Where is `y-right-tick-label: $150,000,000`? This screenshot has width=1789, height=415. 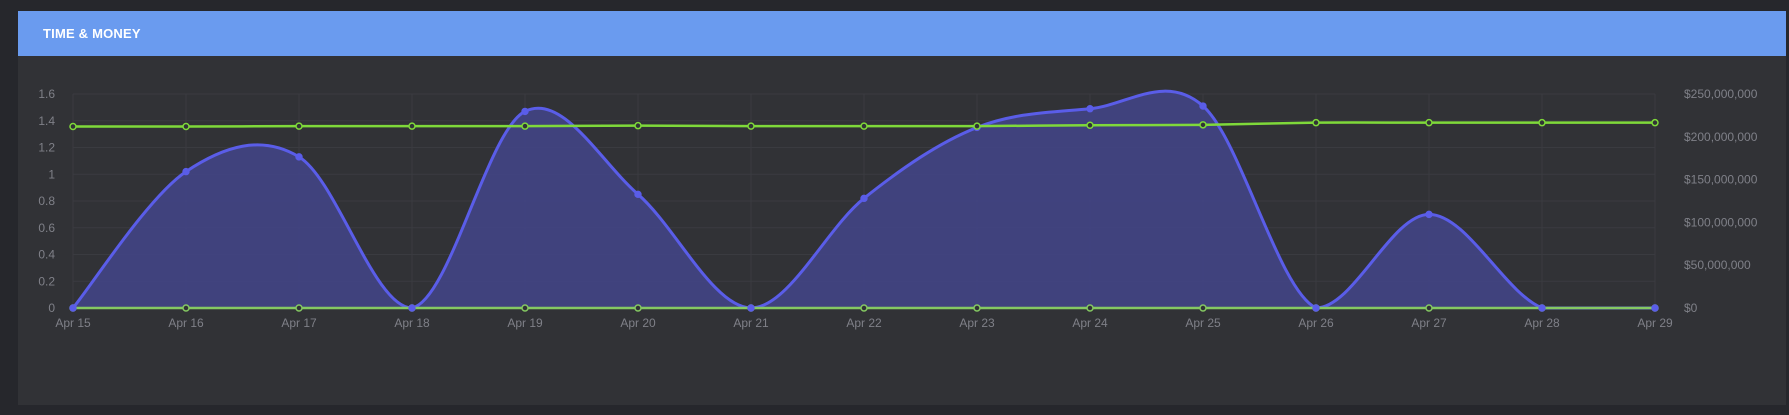
y-right-tick-label: $150,000,000 is located at coordinates (1721, 180).